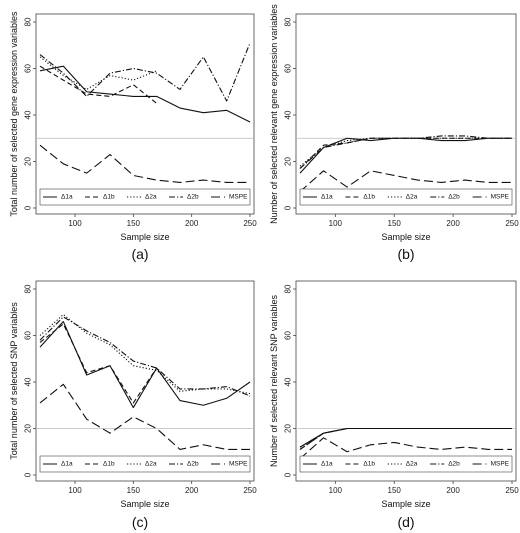  Describe the element at coordinates (140, 522) in the screenshot. I see `panel-caption: (c)` at that location.